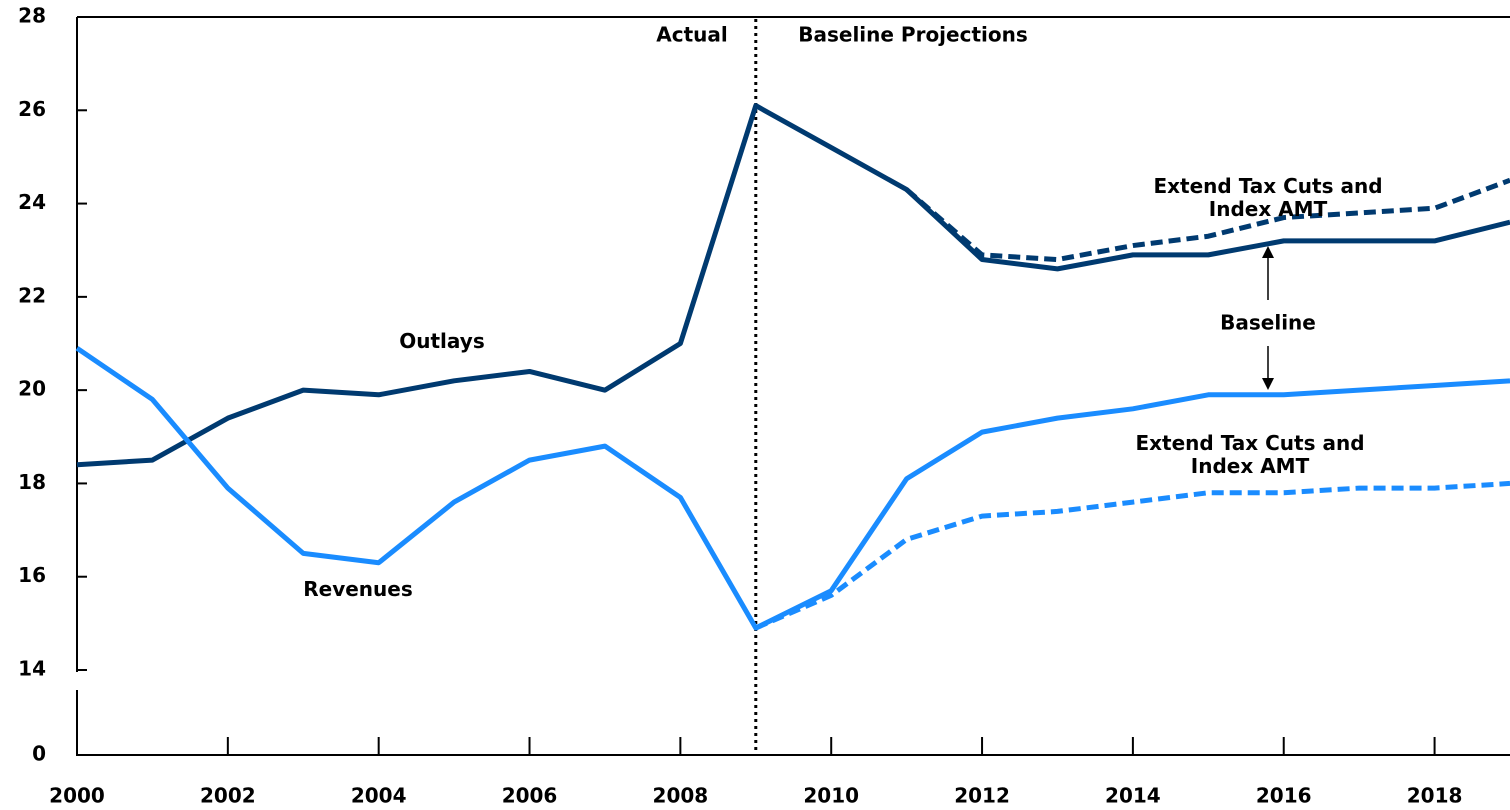  I want to click on y-tick-label: 26, so click(32, 109).